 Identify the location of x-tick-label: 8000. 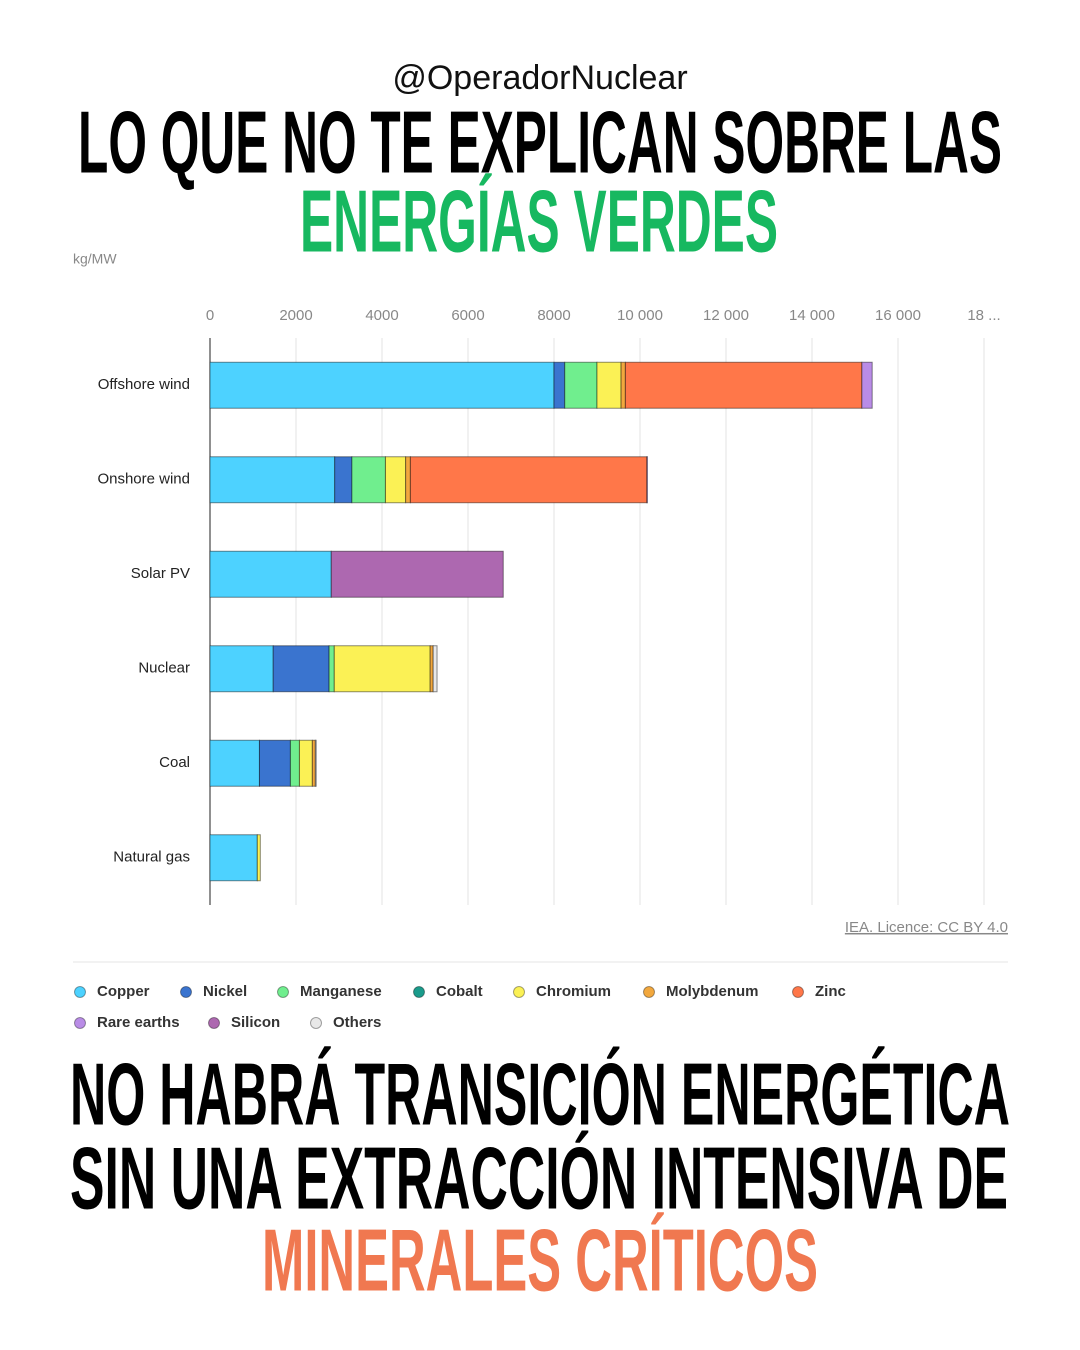
(553, 315).